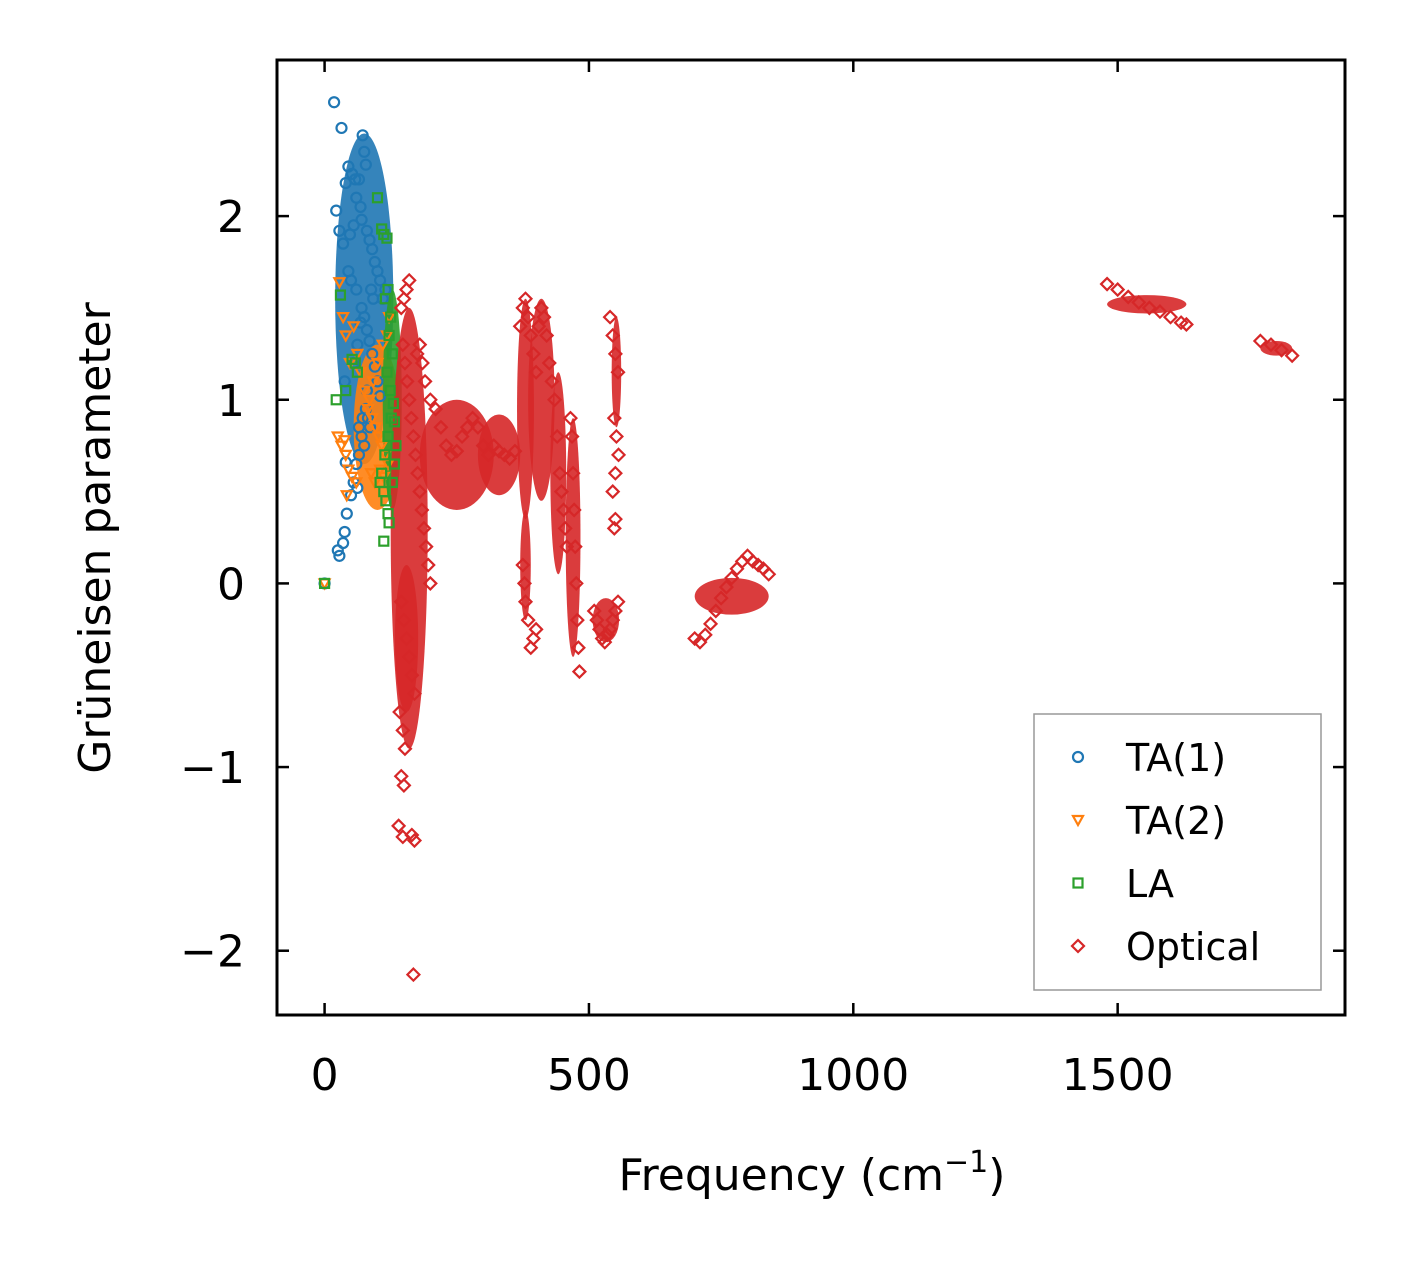  Describe the element at coordinates (231, 584) in the screenshot. I see `y-tick-label: 0` at that location.